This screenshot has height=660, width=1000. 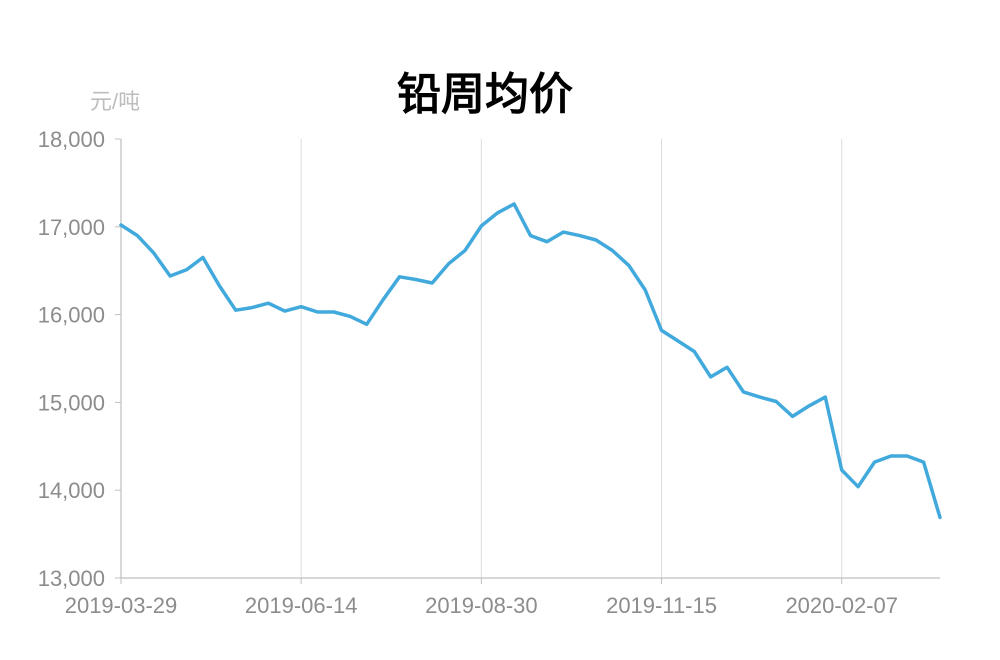 I want to click on x-tick-label: 2019-11-15, so click(x=661, y=605).